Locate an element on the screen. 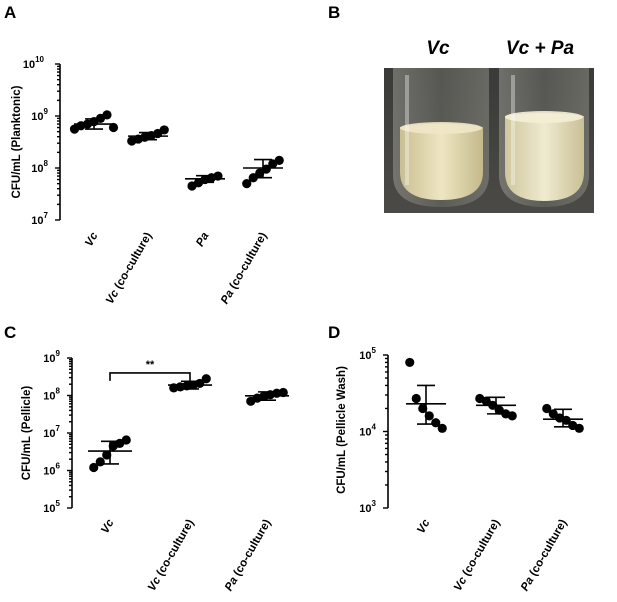 The height and width of the screenshot is (602, 617). panel-label-c: C is located at coordinates (10, 332).